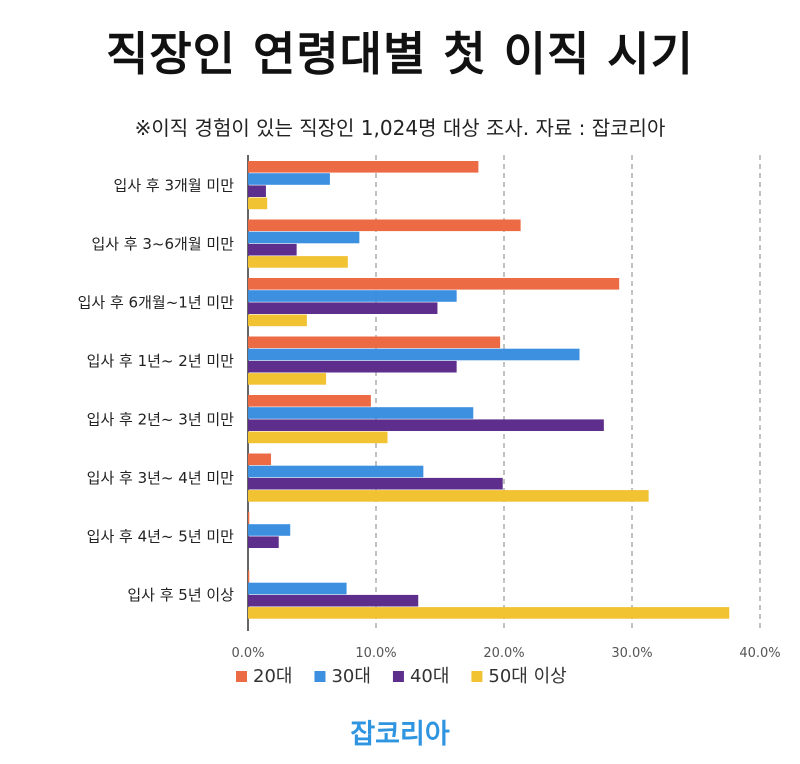 This screenshot has width=800, height=764. What do you see at coordinates (400, 128) in the screenshot?
I see `chart-subtitle: ※이직 경험이 있는 직장인 1,024명 대상 조사. 자료 : 잡코리아` at bounding box center [400, 128].